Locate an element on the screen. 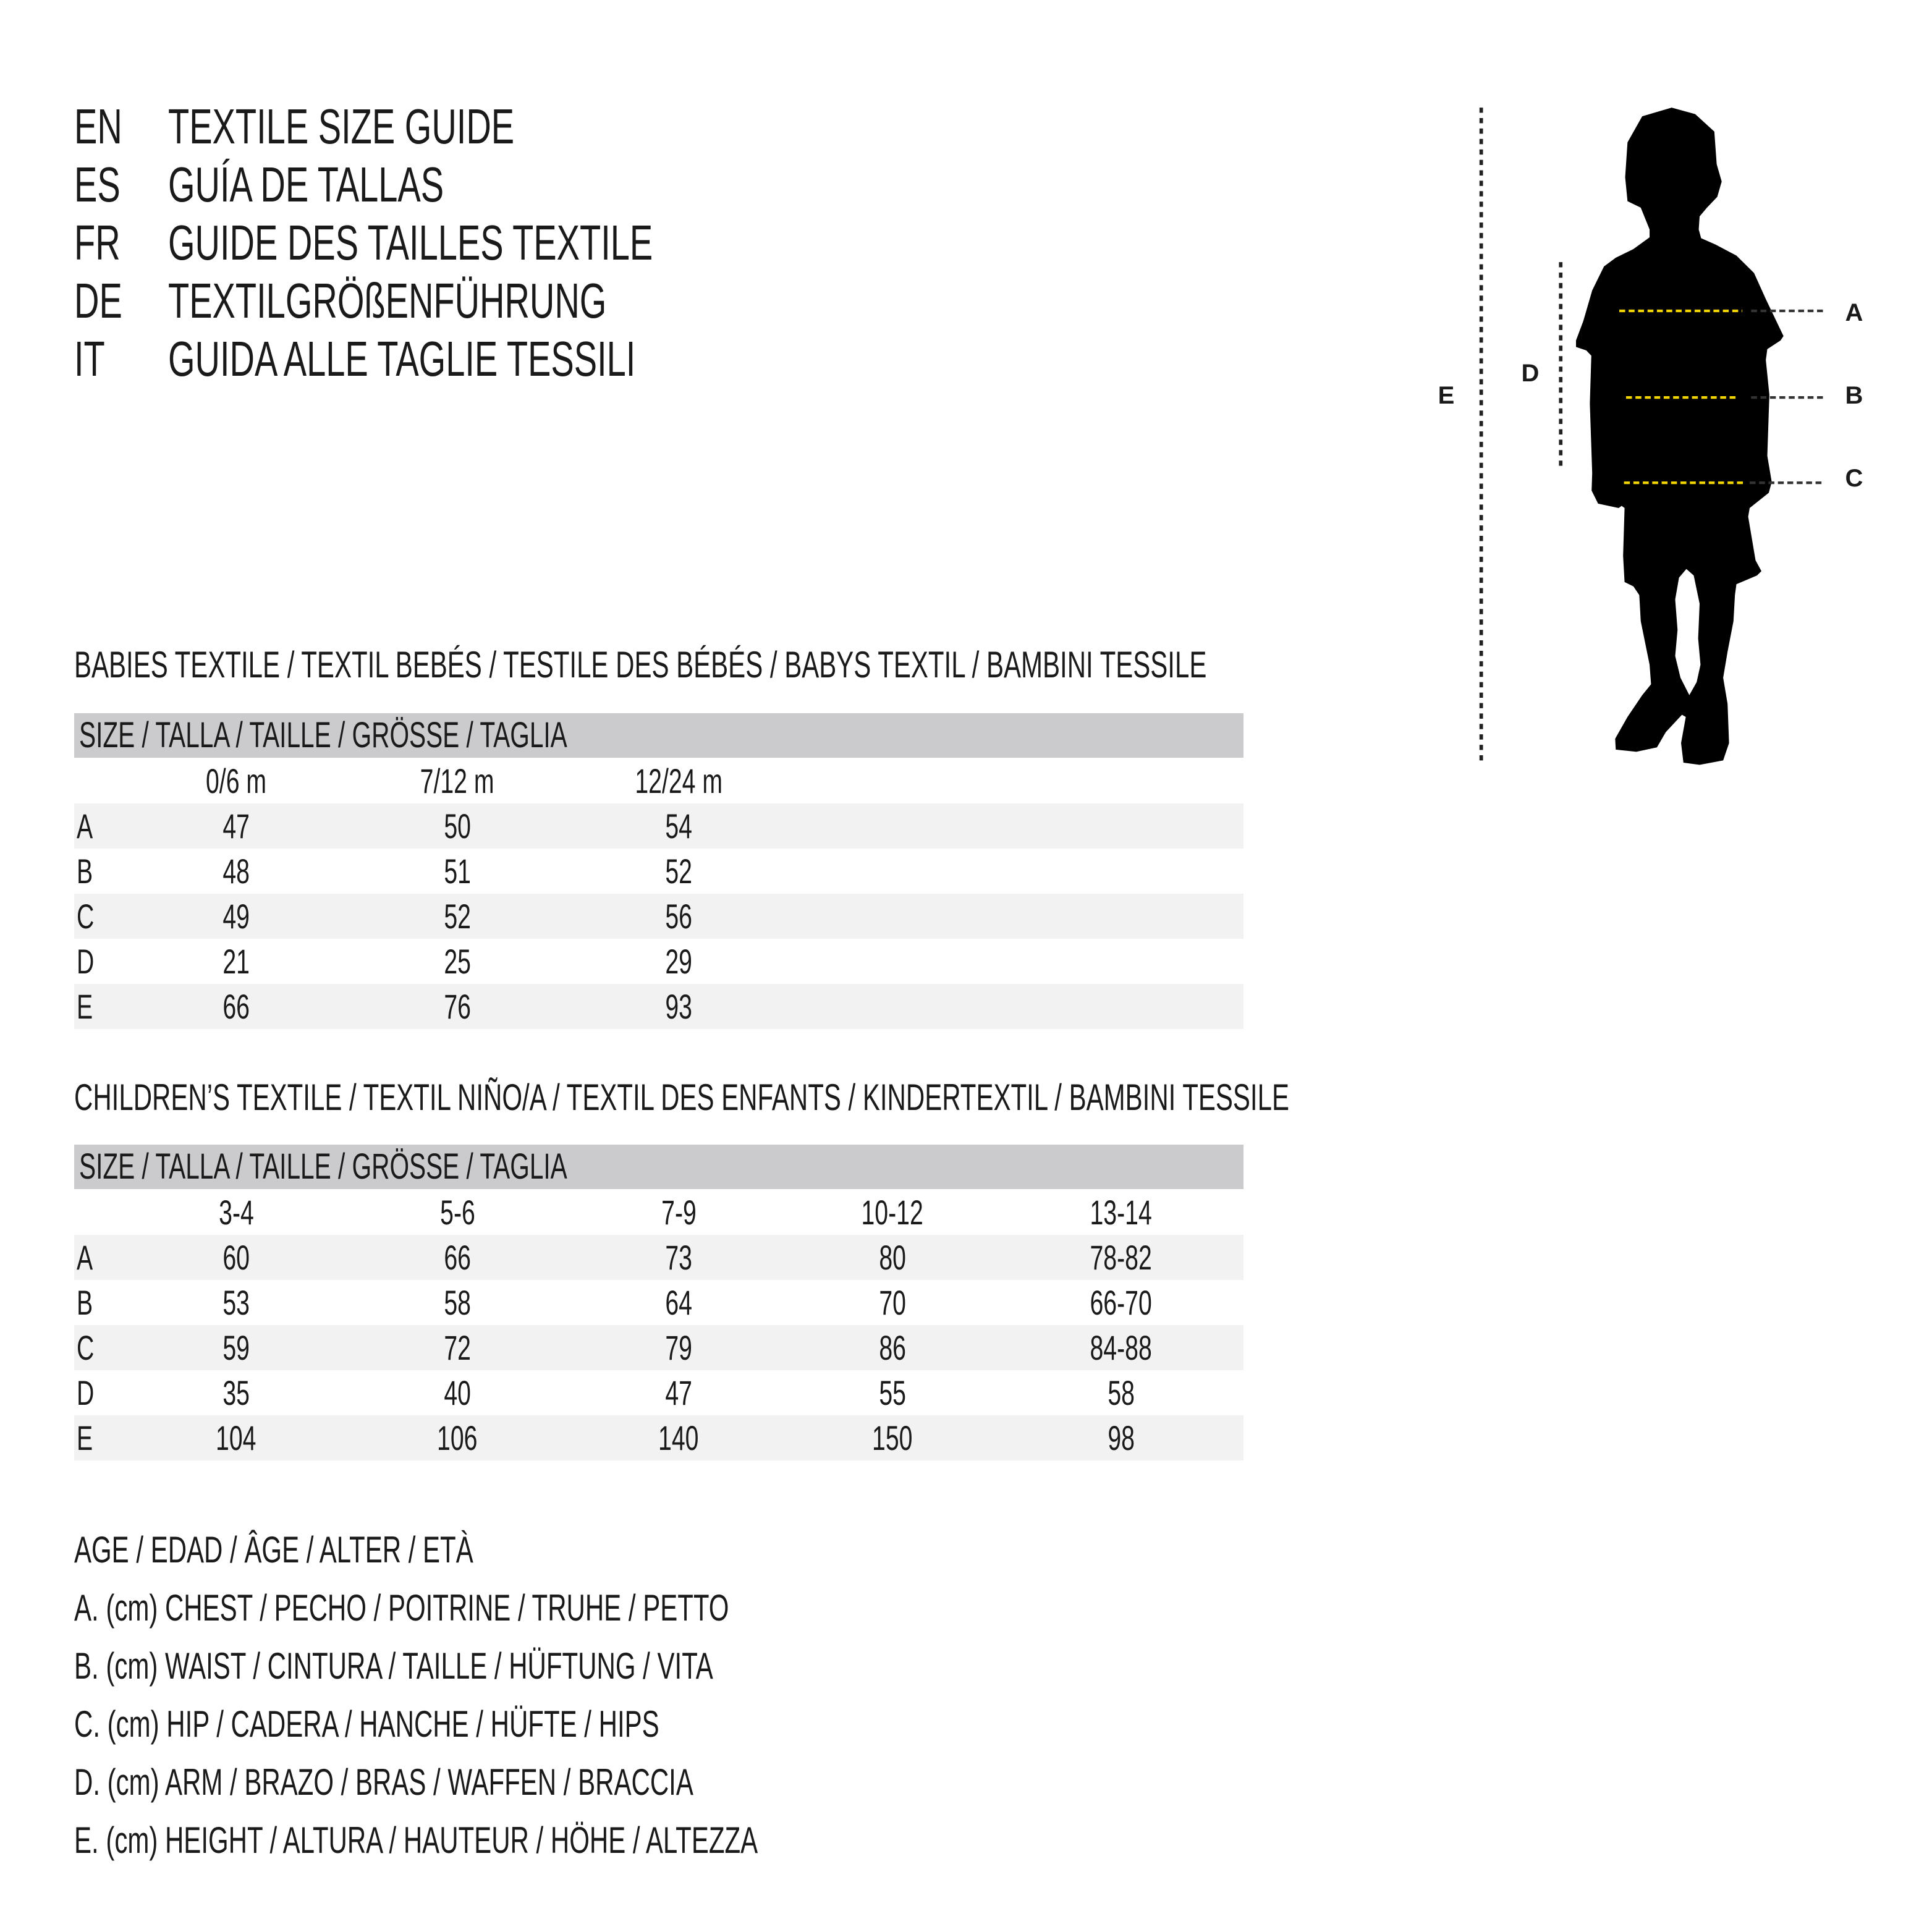  row-label-text: D is located at coordinates (86, 1392).